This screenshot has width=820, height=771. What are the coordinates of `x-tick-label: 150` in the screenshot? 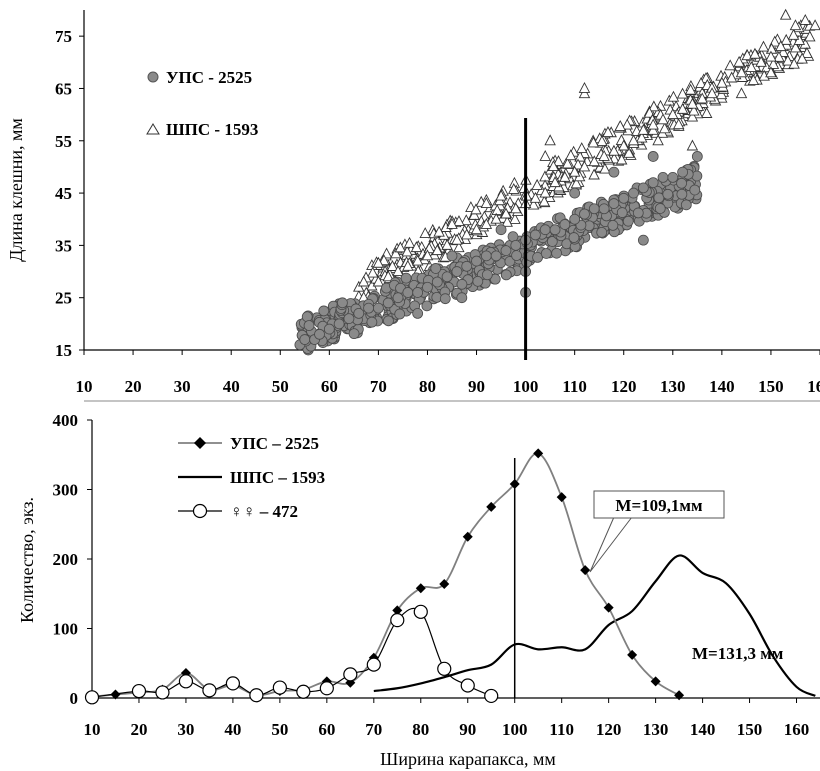 It's located at (750, 729).